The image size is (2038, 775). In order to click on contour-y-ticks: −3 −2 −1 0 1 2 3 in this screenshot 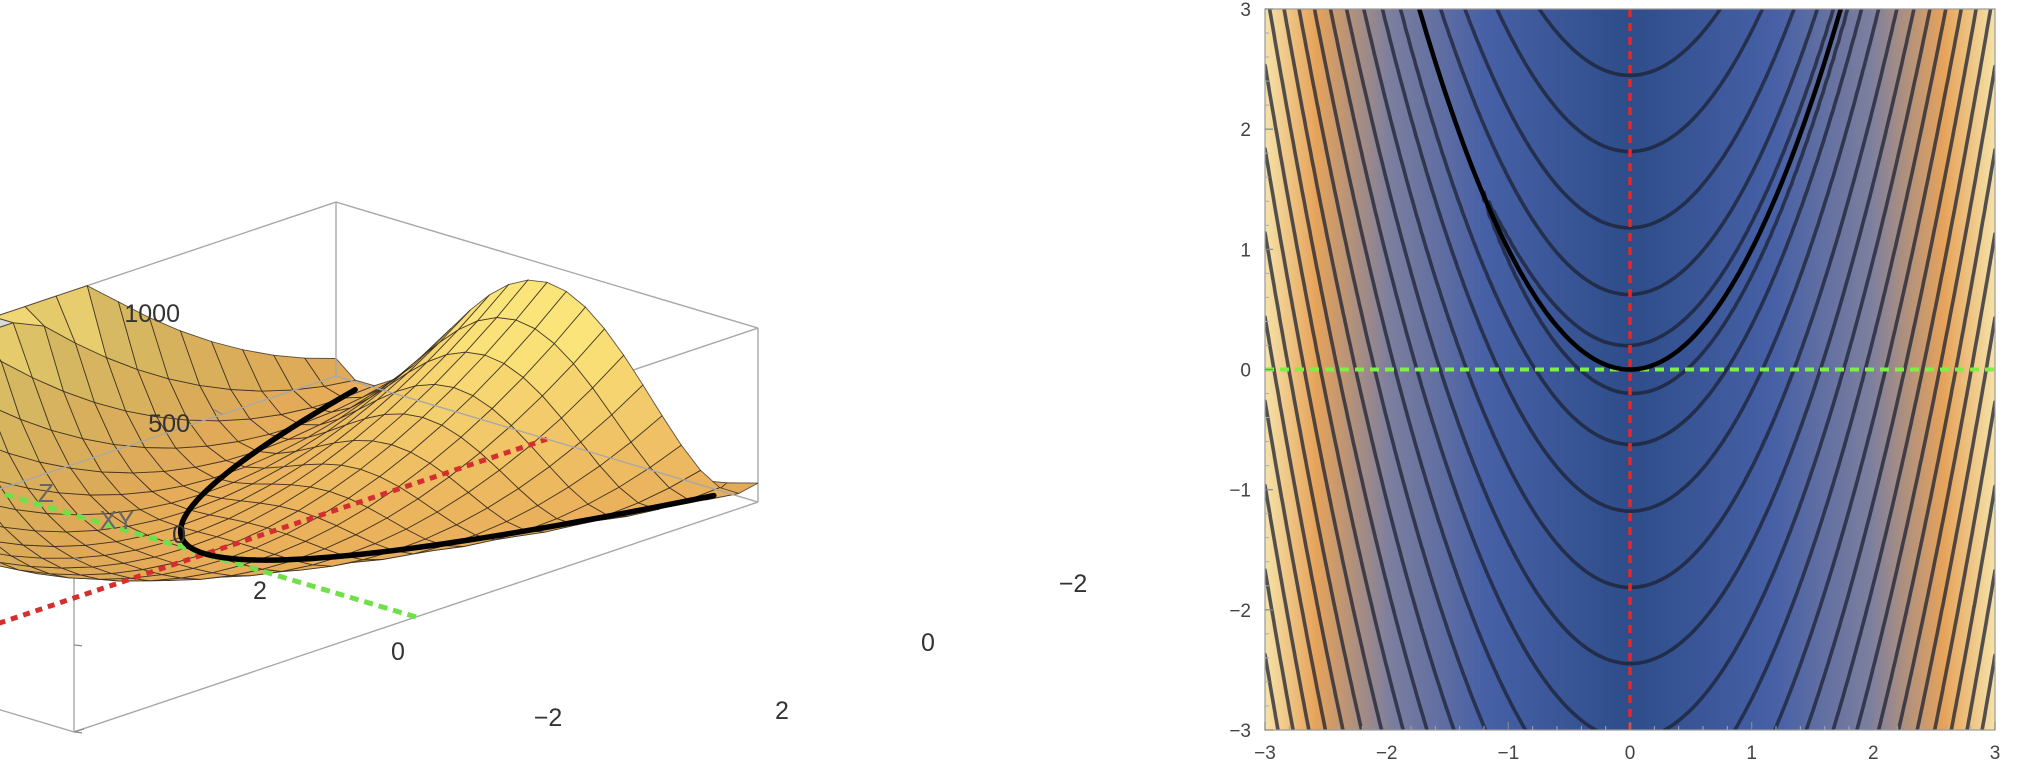, I will do `click(1251, 371)`.